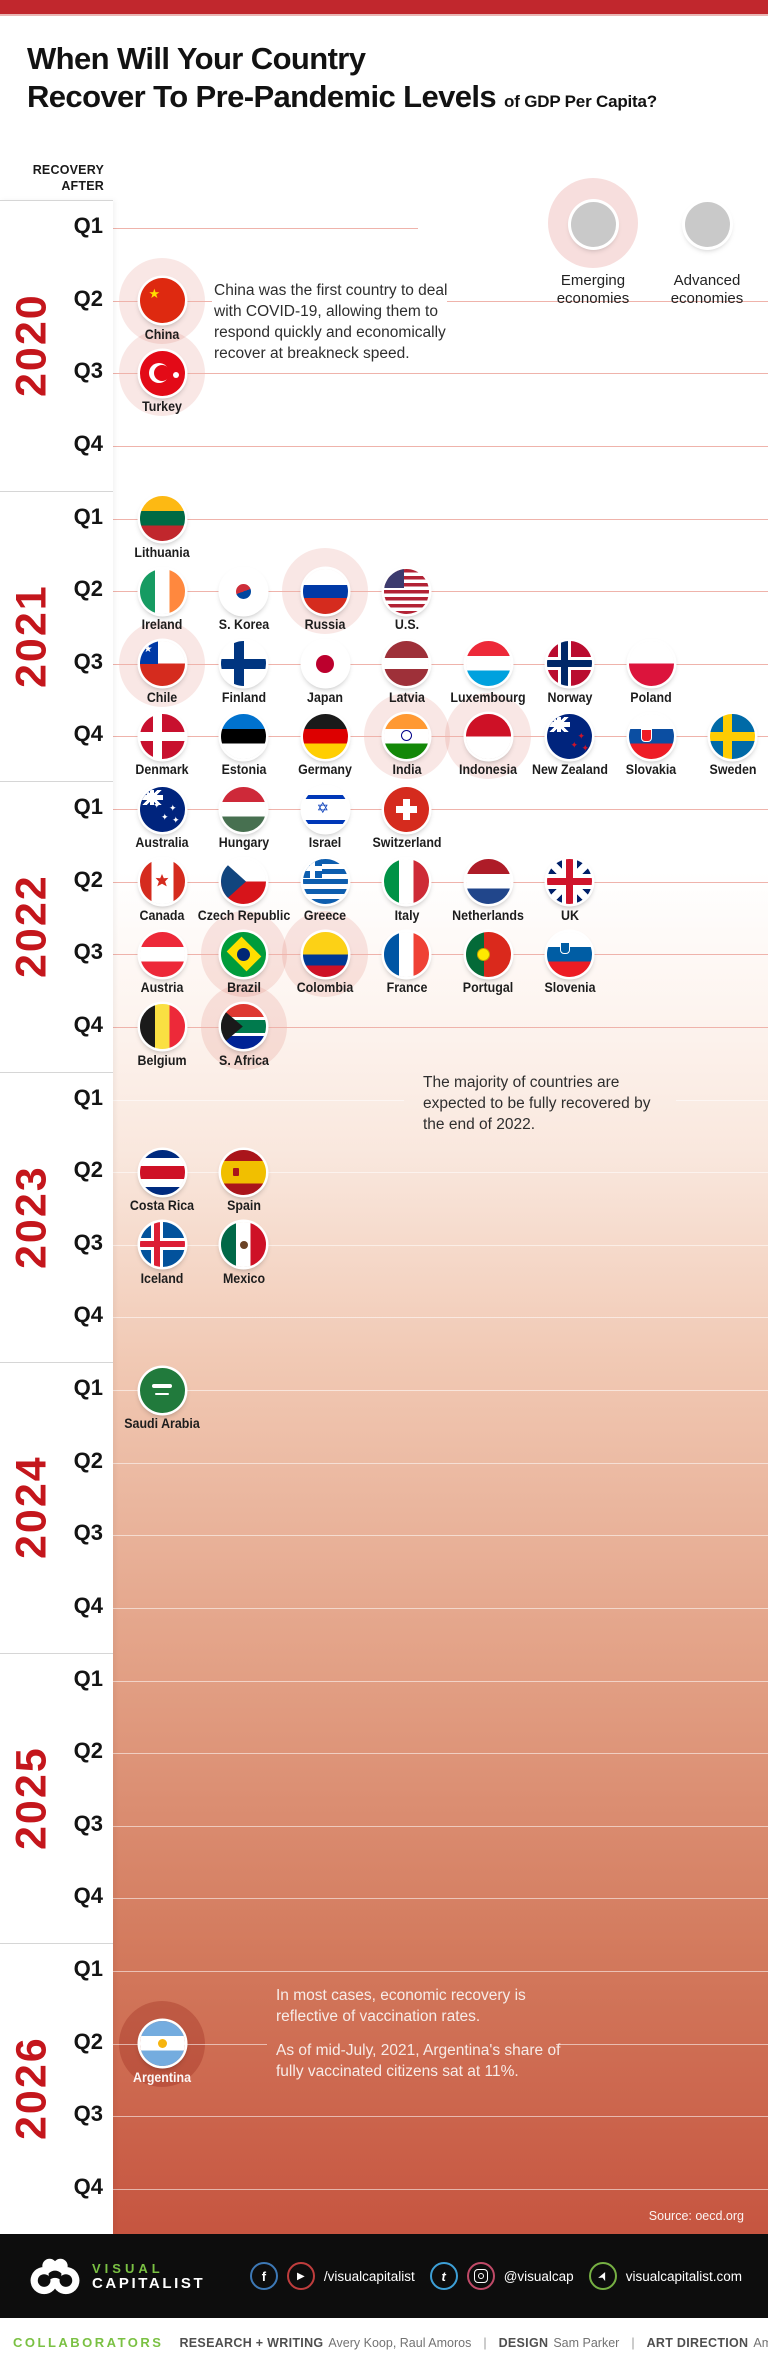 The height and width of the screenshot is (2367, 768). I want to click on year-divider-2023, so click(56, 1072).